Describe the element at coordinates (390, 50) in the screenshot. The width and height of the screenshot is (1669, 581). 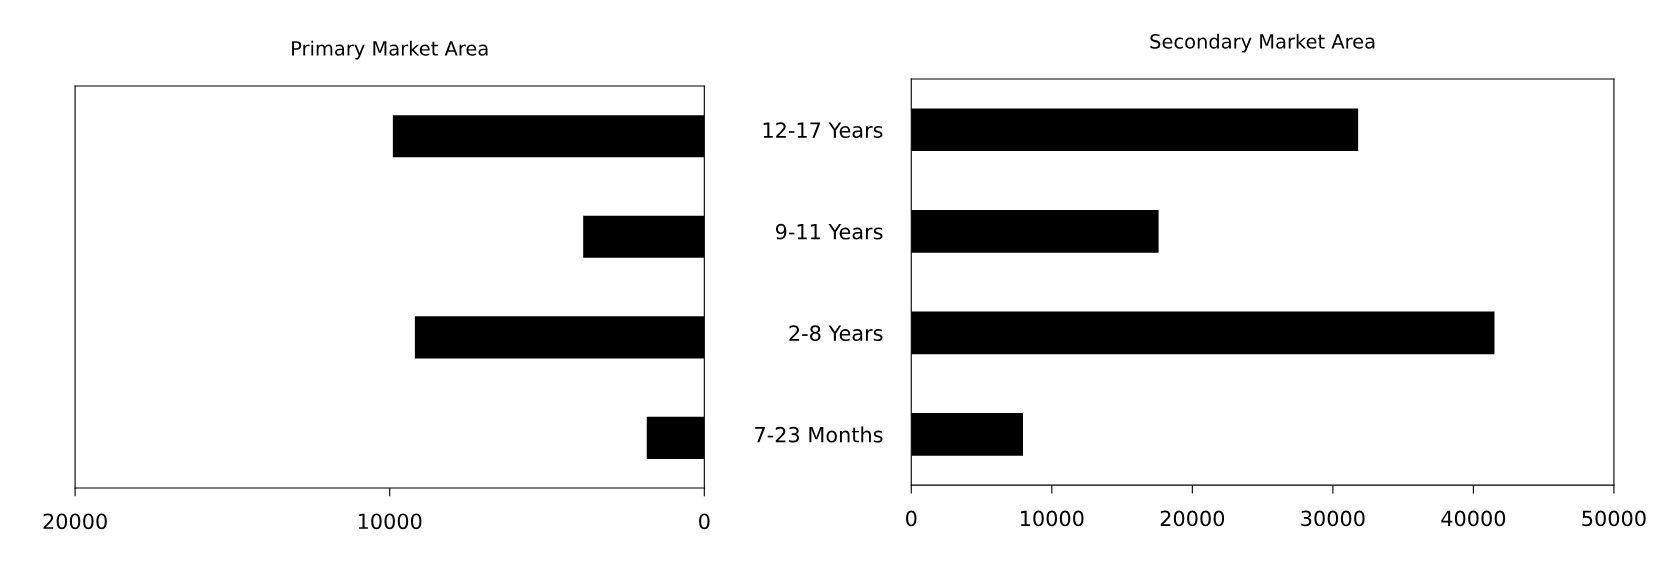
I see `chart-title: Primary Market Area` at that location.